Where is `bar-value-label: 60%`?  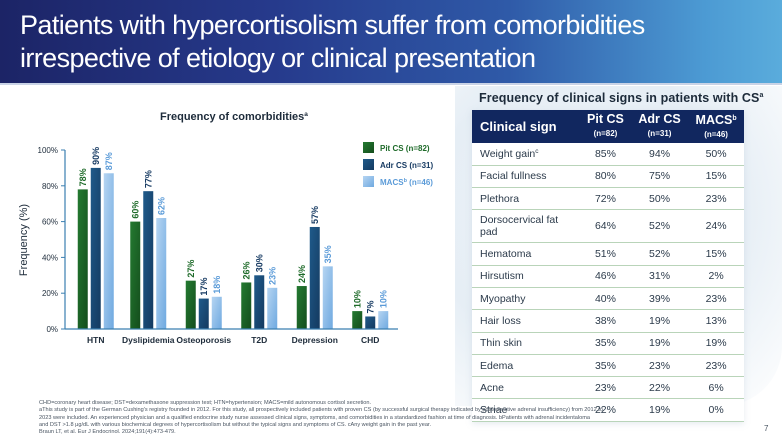 bar-value-label: 60% is located at coordinates (136, 210).